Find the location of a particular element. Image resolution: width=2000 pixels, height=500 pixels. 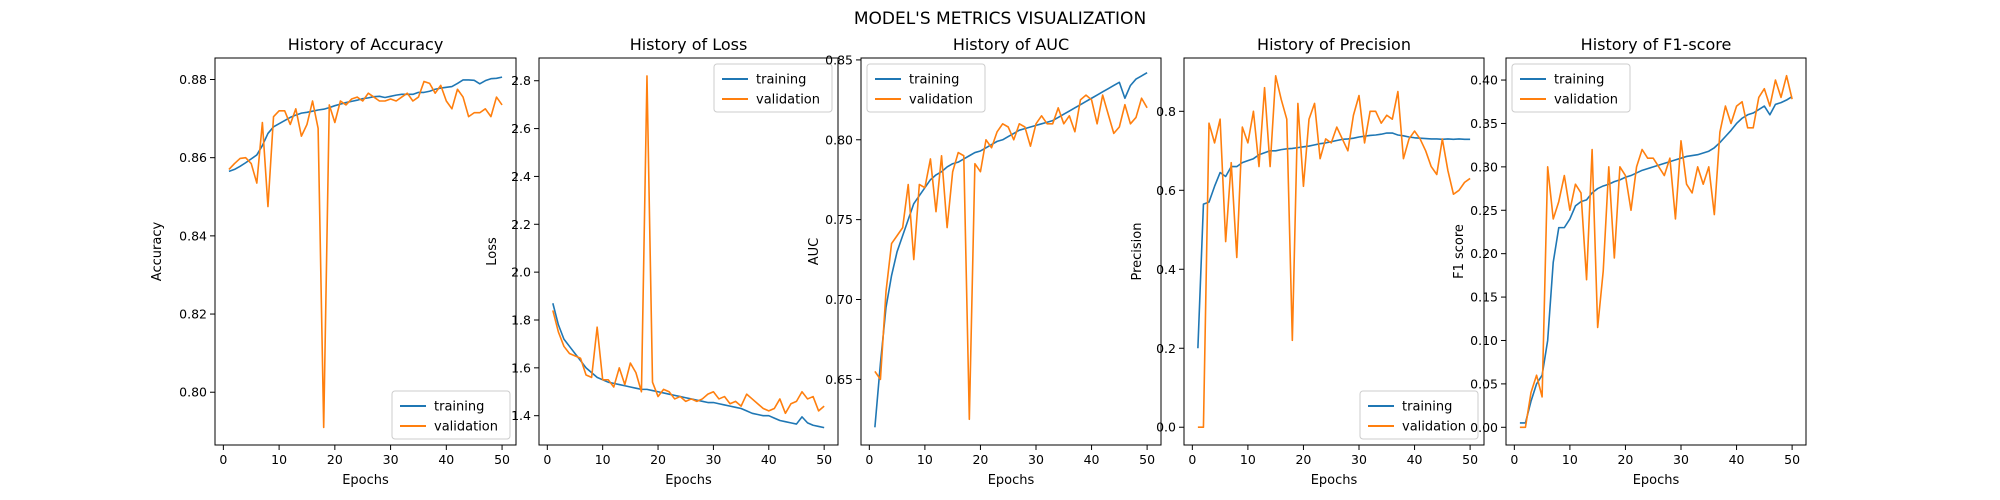

y-tick-label: 2.6 is located at coordinates (521, 128).